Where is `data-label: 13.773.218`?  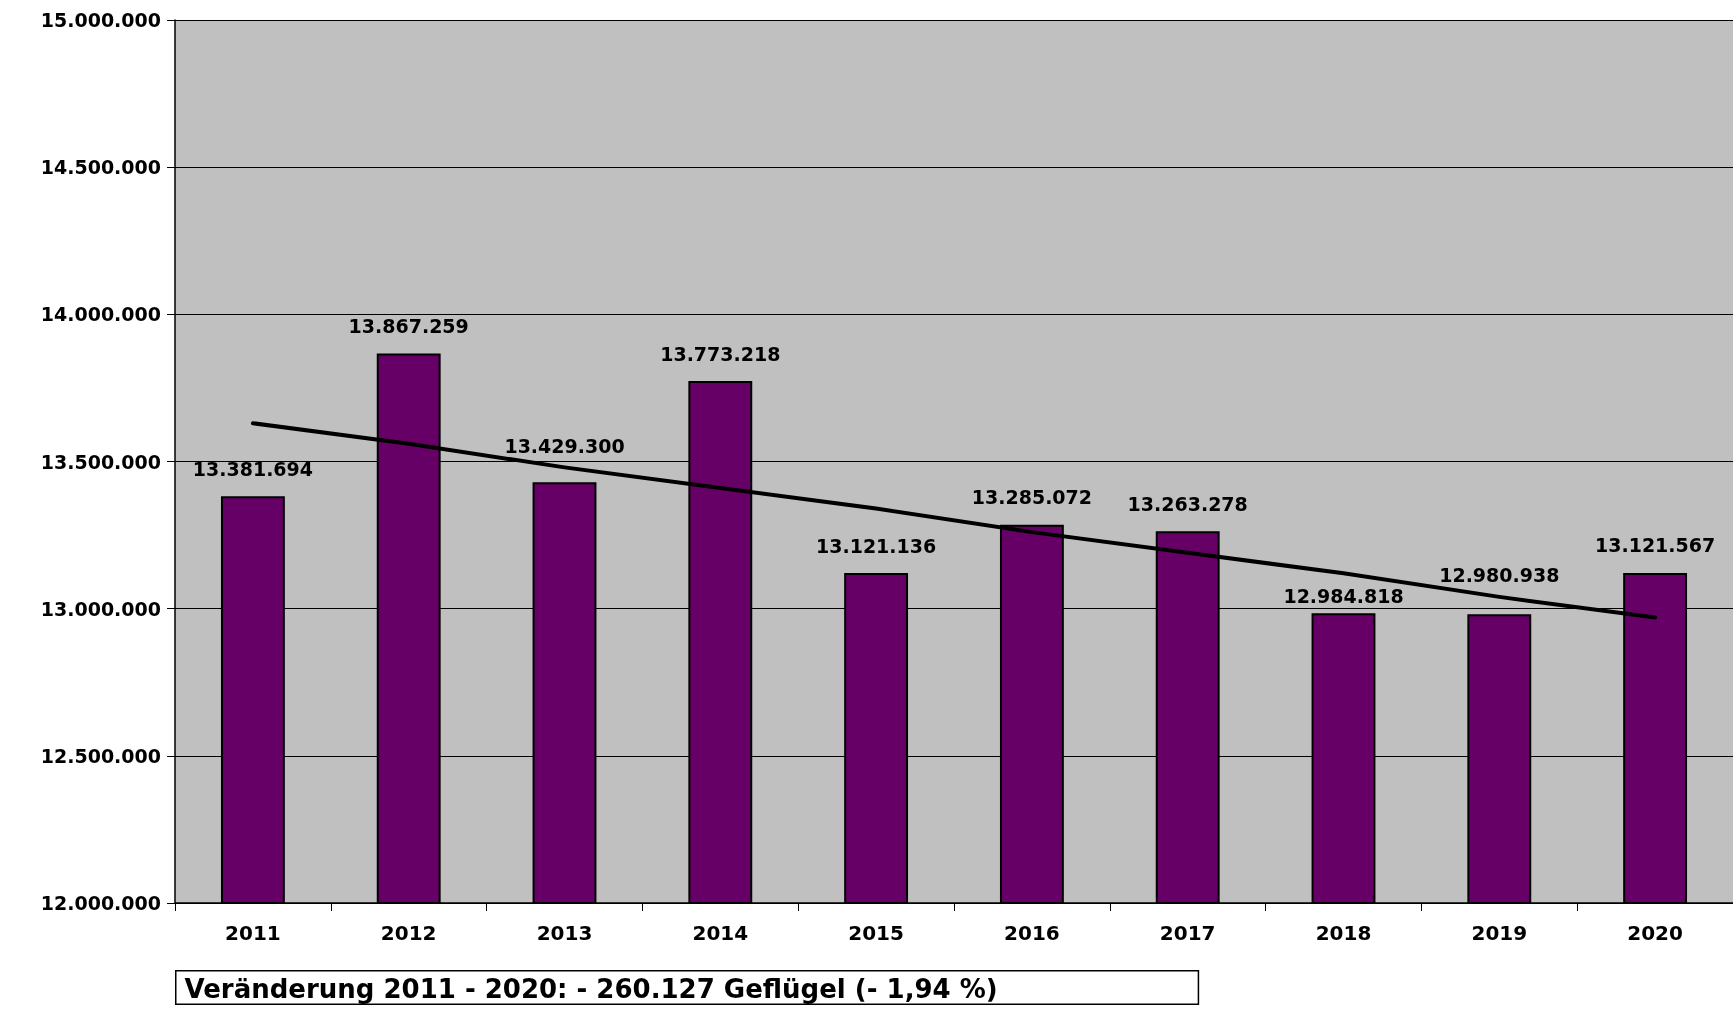
data-label: 13.773.218 is located at coordinates (720, 353).